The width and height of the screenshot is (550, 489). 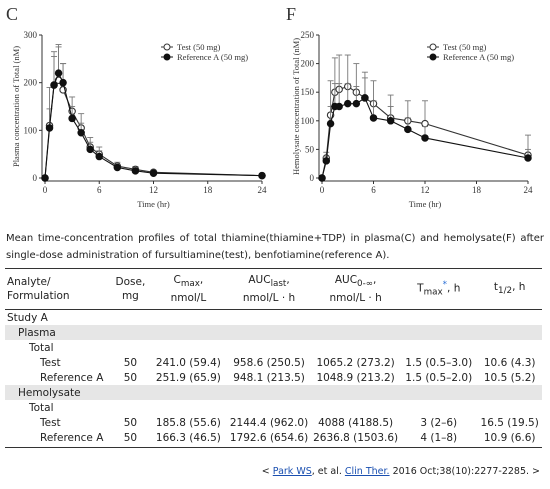 I want to click on cell: 3 (2–6), so click(x=439, y=422).